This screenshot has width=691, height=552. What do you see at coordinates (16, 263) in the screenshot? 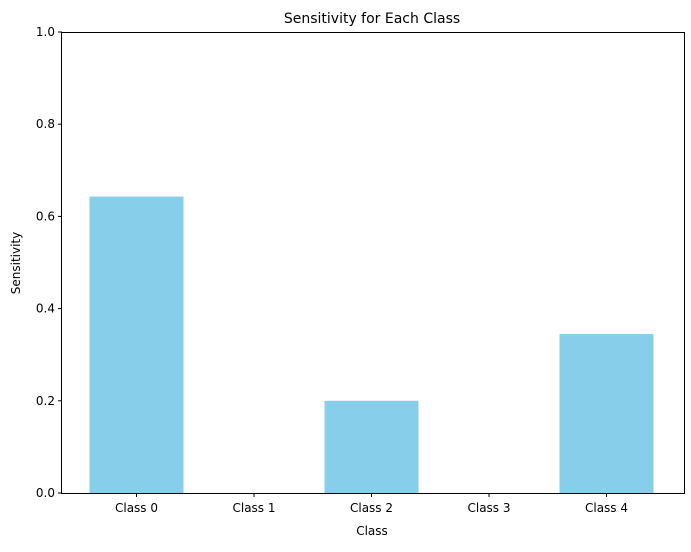
I see `y-axis-label: Sensitivity` at bounding box center [16, 263].